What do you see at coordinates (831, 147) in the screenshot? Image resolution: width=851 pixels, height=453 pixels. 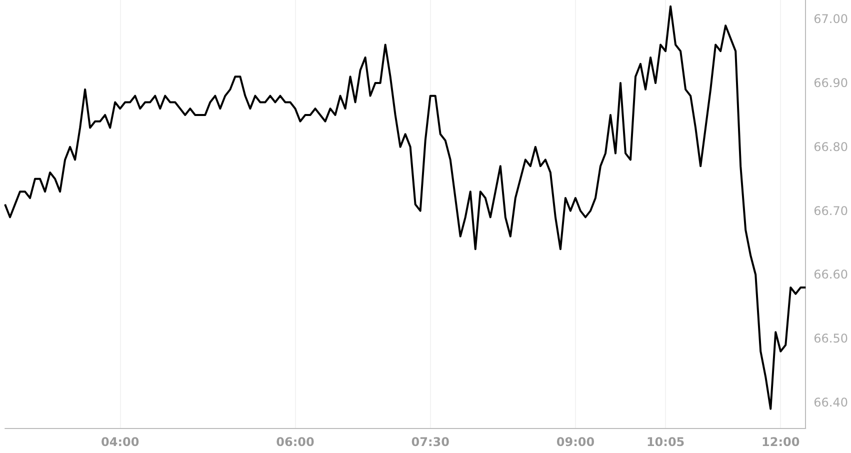 I see `y-tick-label: 66.80` at bounding box center [831, 147].